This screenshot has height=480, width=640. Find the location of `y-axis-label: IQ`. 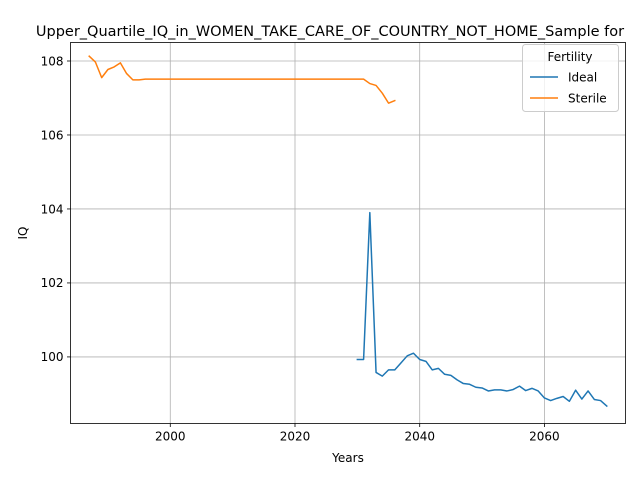

y-axis-label: IQ is located at coordinates (23, 233).